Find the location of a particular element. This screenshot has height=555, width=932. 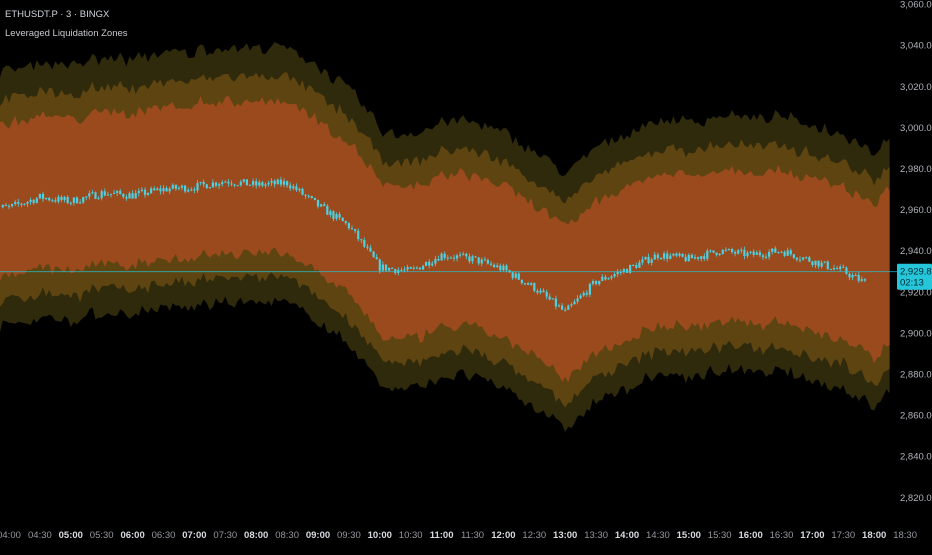

time-tick-label: 09:30 is located at coordinates (349, 535).